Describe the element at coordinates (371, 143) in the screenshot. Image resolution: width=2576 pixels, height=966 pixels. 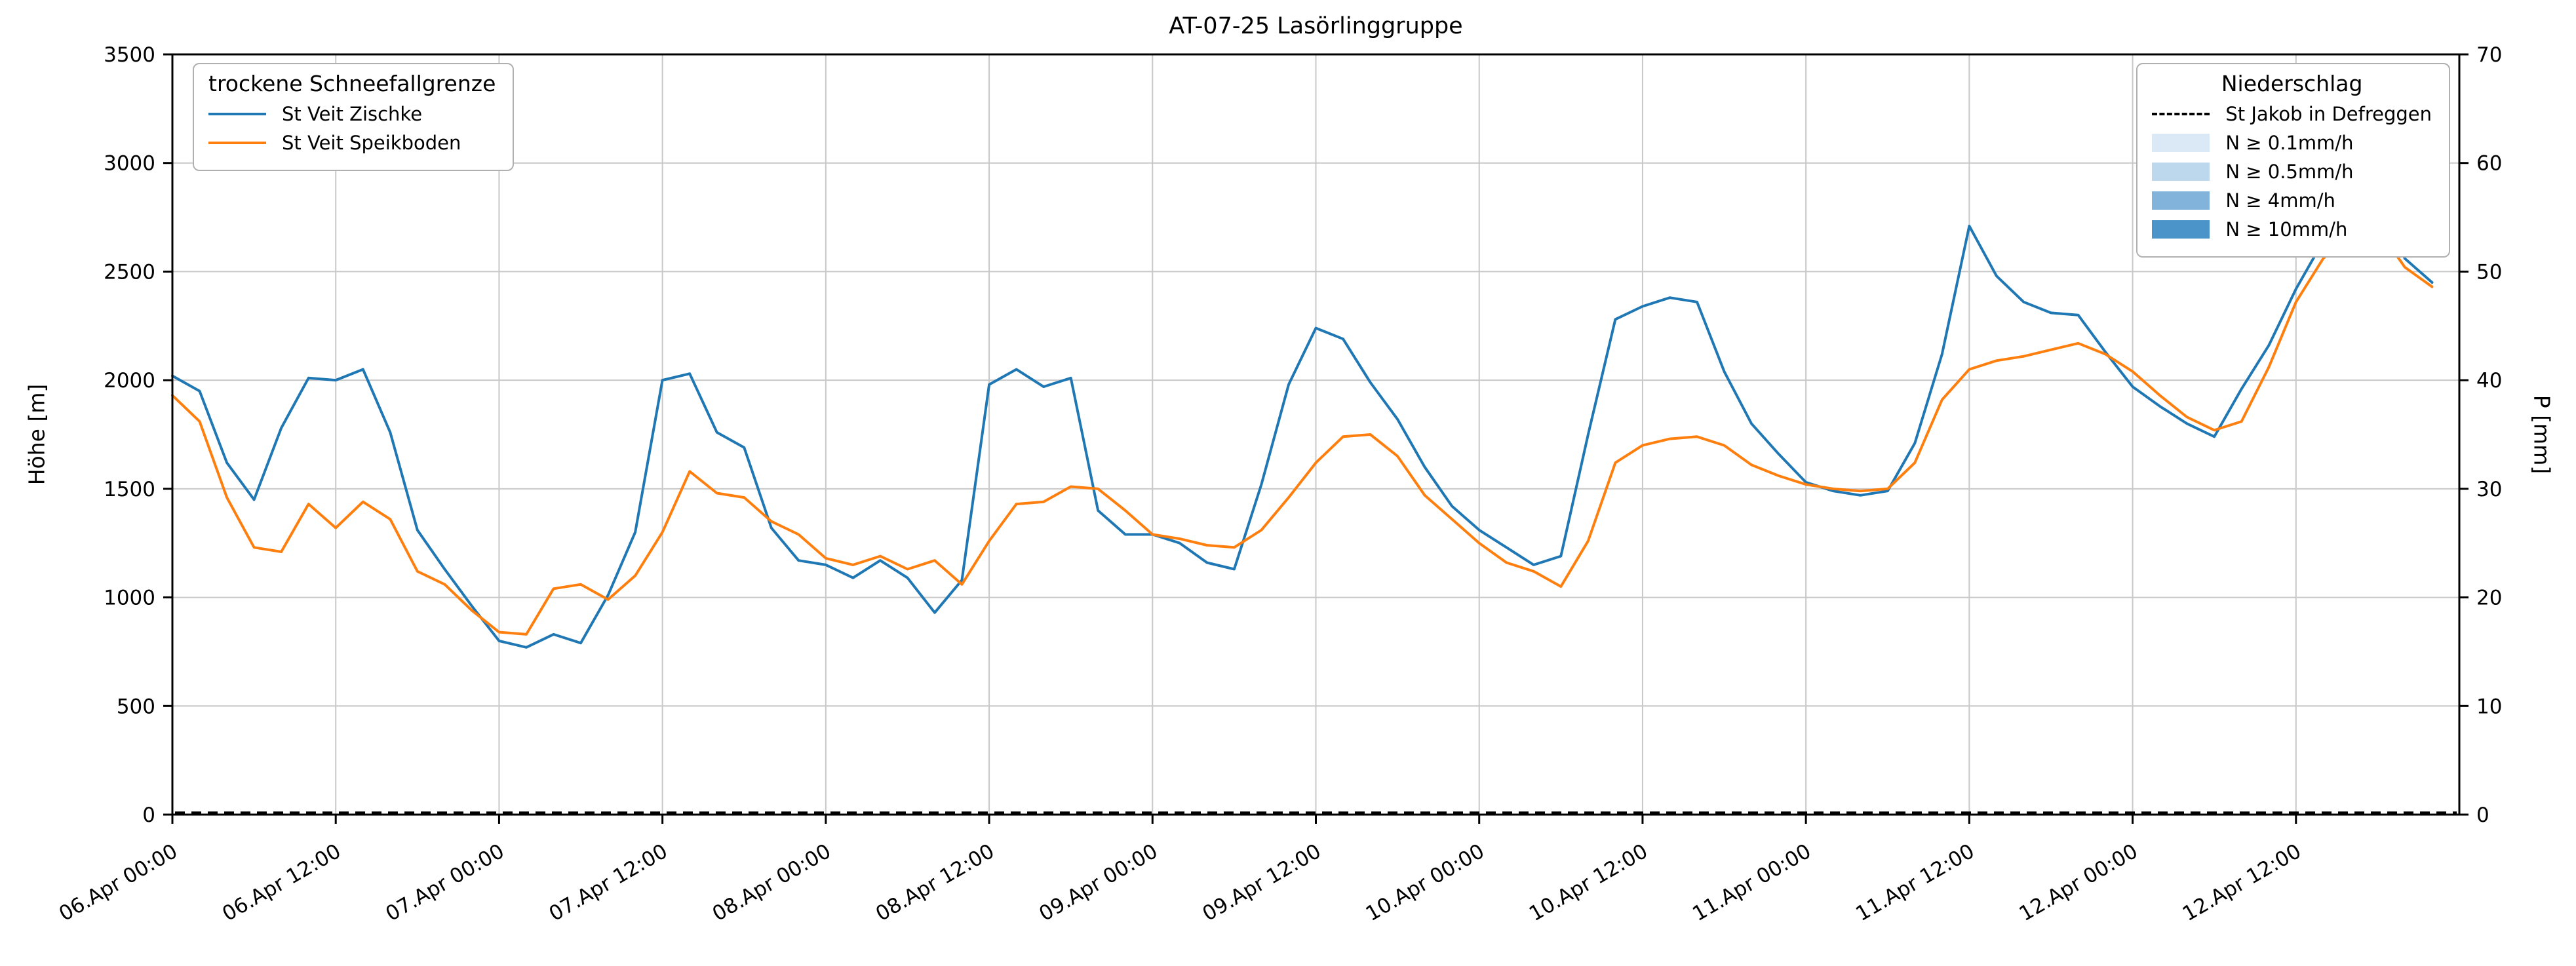
I see `legend-item-speikboden-label: St Veit Speikboden` at that location.